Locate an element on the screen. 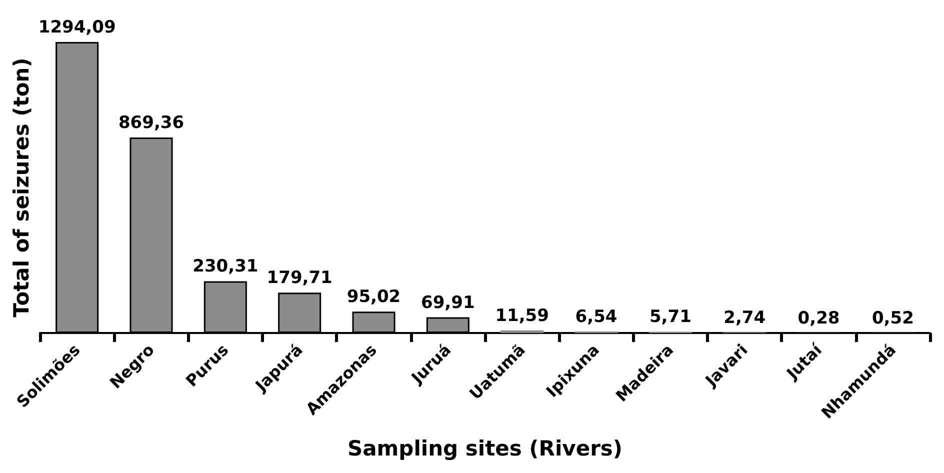 This screenshot has height=473, width=944. data-label: 869,36 is located at coordinates (151, 123).